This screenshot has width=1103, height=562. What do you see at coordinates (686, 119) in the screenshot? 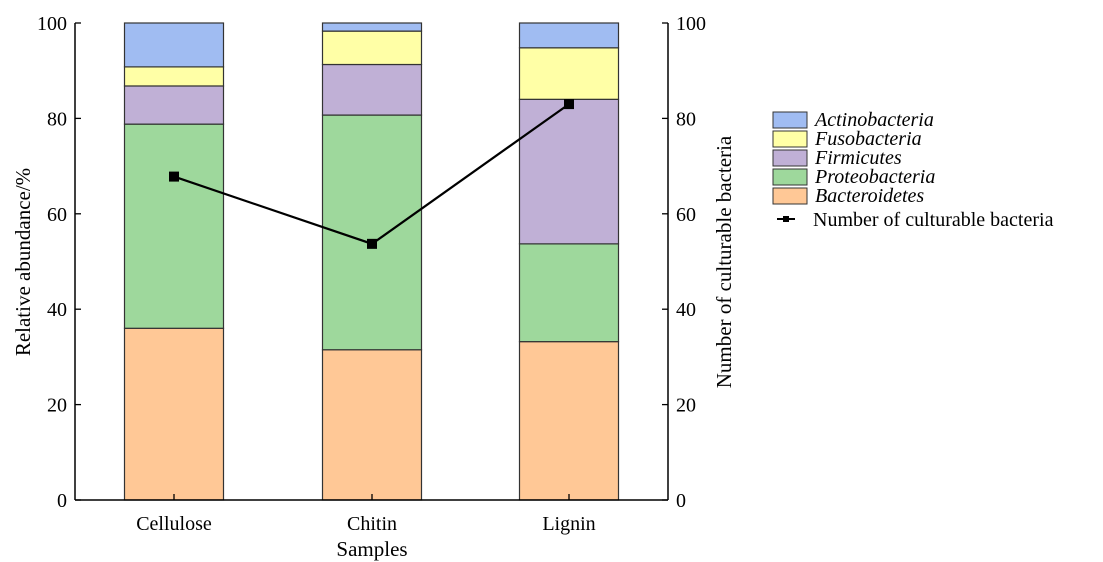
I see `y2-tick-label: 80` at bounding box center [686, 119].